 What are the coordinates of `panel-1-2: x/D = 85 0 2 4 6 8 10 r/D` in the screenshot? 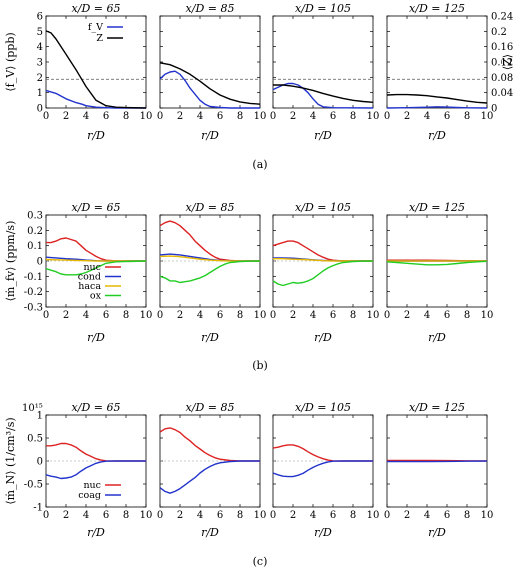 It's located at (212, 72).